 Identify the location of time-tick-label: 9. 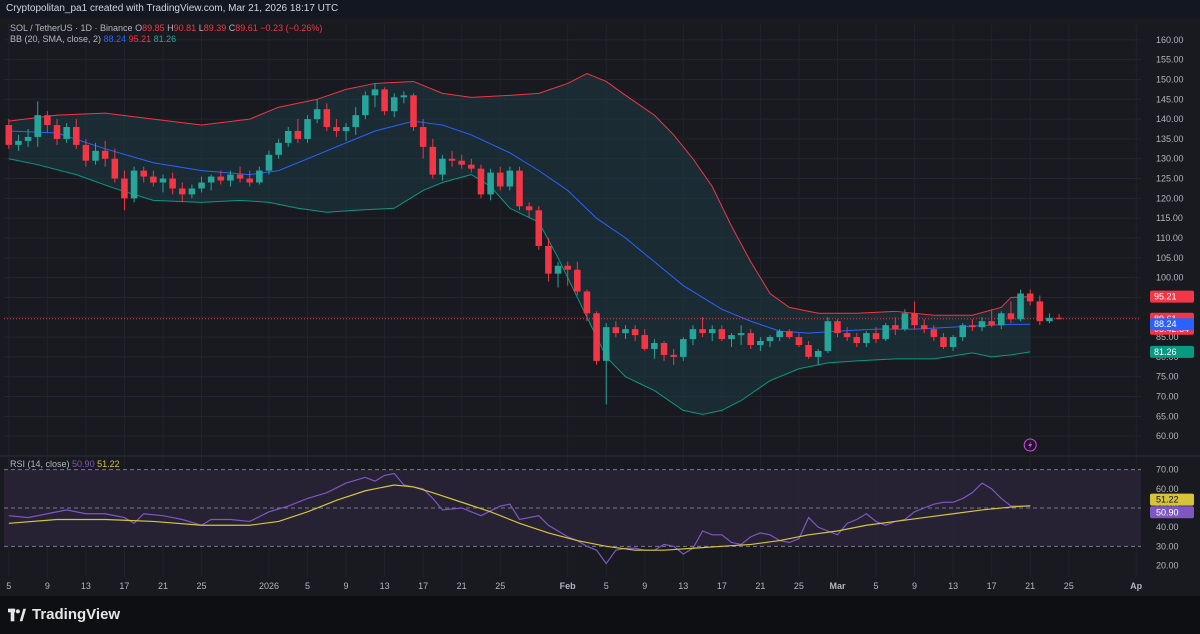
(47, 586).